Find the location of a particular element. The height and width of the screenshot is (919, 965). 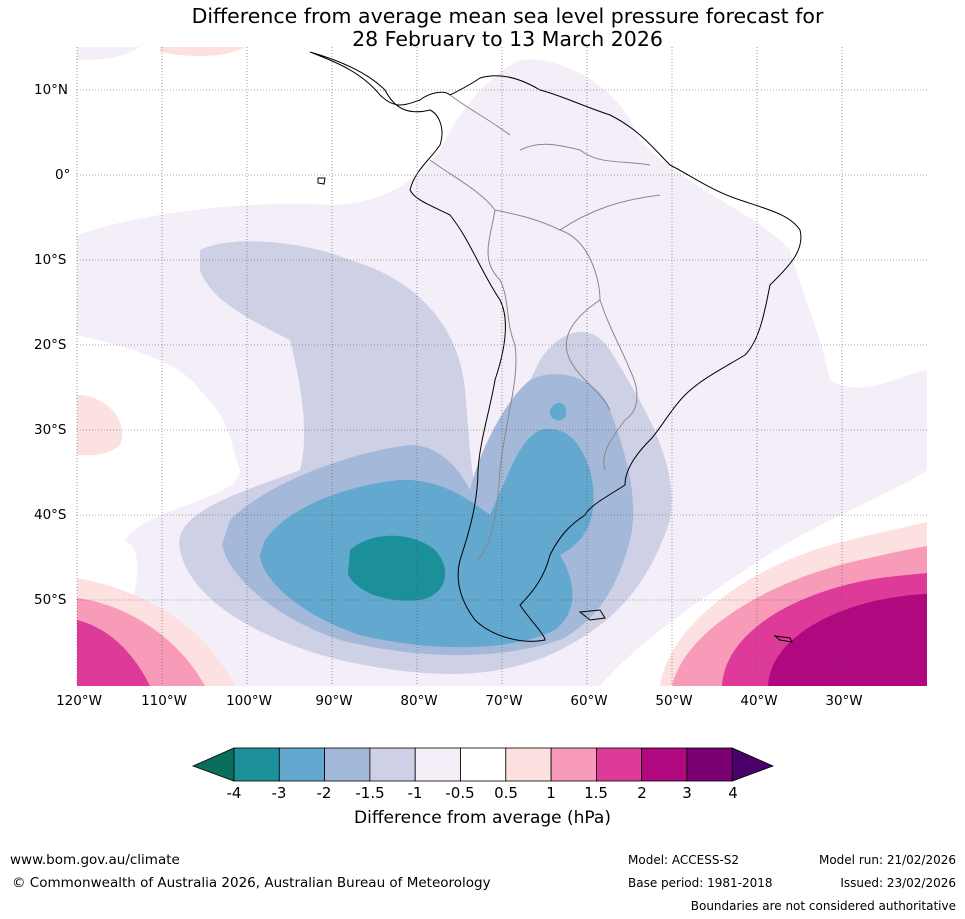

colorbar-tick: -1 is located at coordinates (415, 793).